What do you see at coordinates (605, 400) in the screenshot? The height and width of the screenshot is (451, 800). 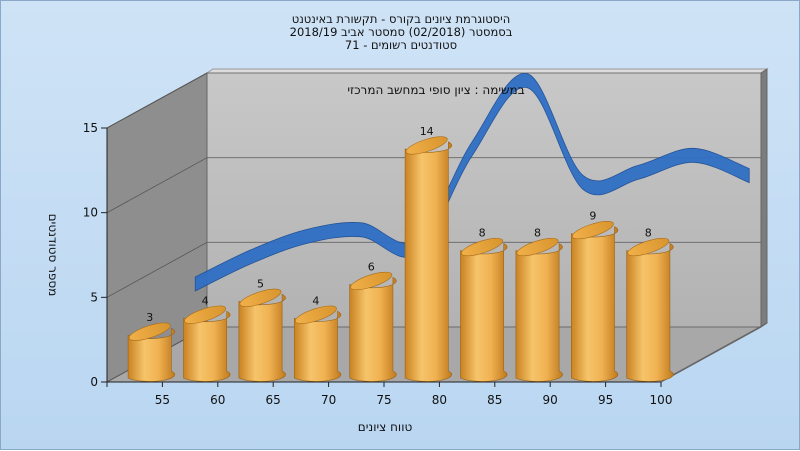 I see `xtick-label-95: 95` at bounding box center [605, 400].